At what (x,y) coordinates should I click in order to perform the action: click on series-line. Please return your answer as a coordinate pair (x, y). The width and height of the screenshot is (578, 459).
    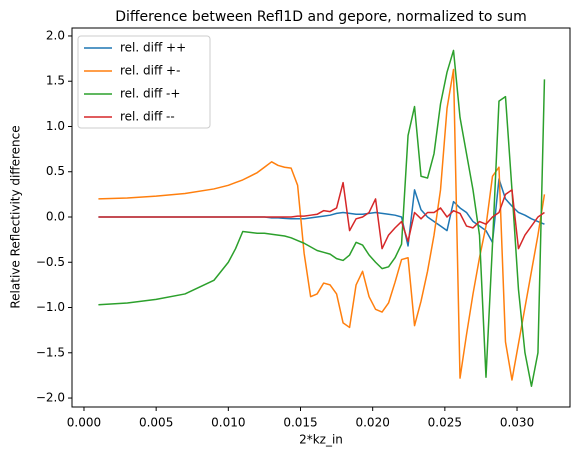
    Looking at the image, I should click on (321, 215).